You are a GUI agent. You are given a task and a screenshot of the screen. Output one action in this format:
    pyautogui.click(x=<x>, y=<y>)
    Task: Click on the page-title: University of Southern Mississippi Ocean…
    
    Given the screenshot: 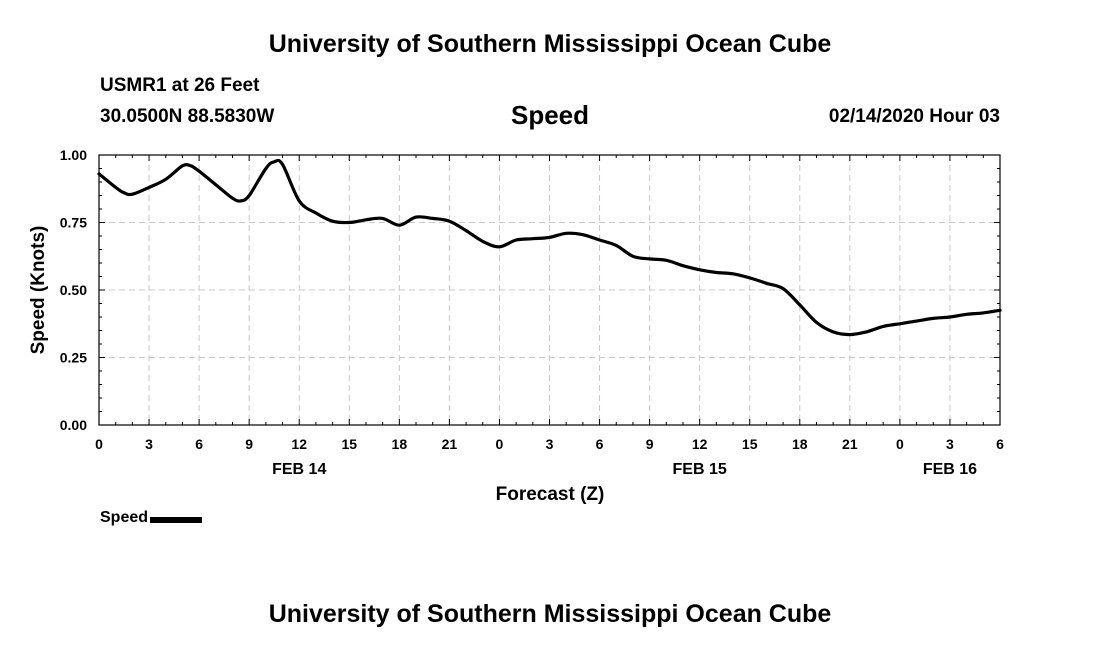 What is the action you would take?
    pyautogui.click(x=550, y=44)
    